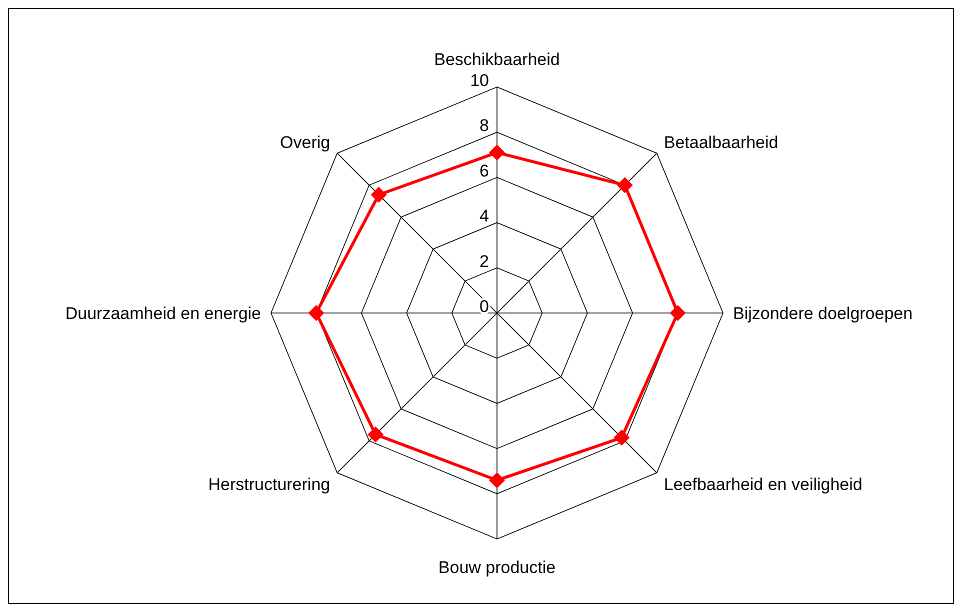  Describe the element at coordinates (305, 142) in the screenshot. I see `spoke-label: Overig` at that location.